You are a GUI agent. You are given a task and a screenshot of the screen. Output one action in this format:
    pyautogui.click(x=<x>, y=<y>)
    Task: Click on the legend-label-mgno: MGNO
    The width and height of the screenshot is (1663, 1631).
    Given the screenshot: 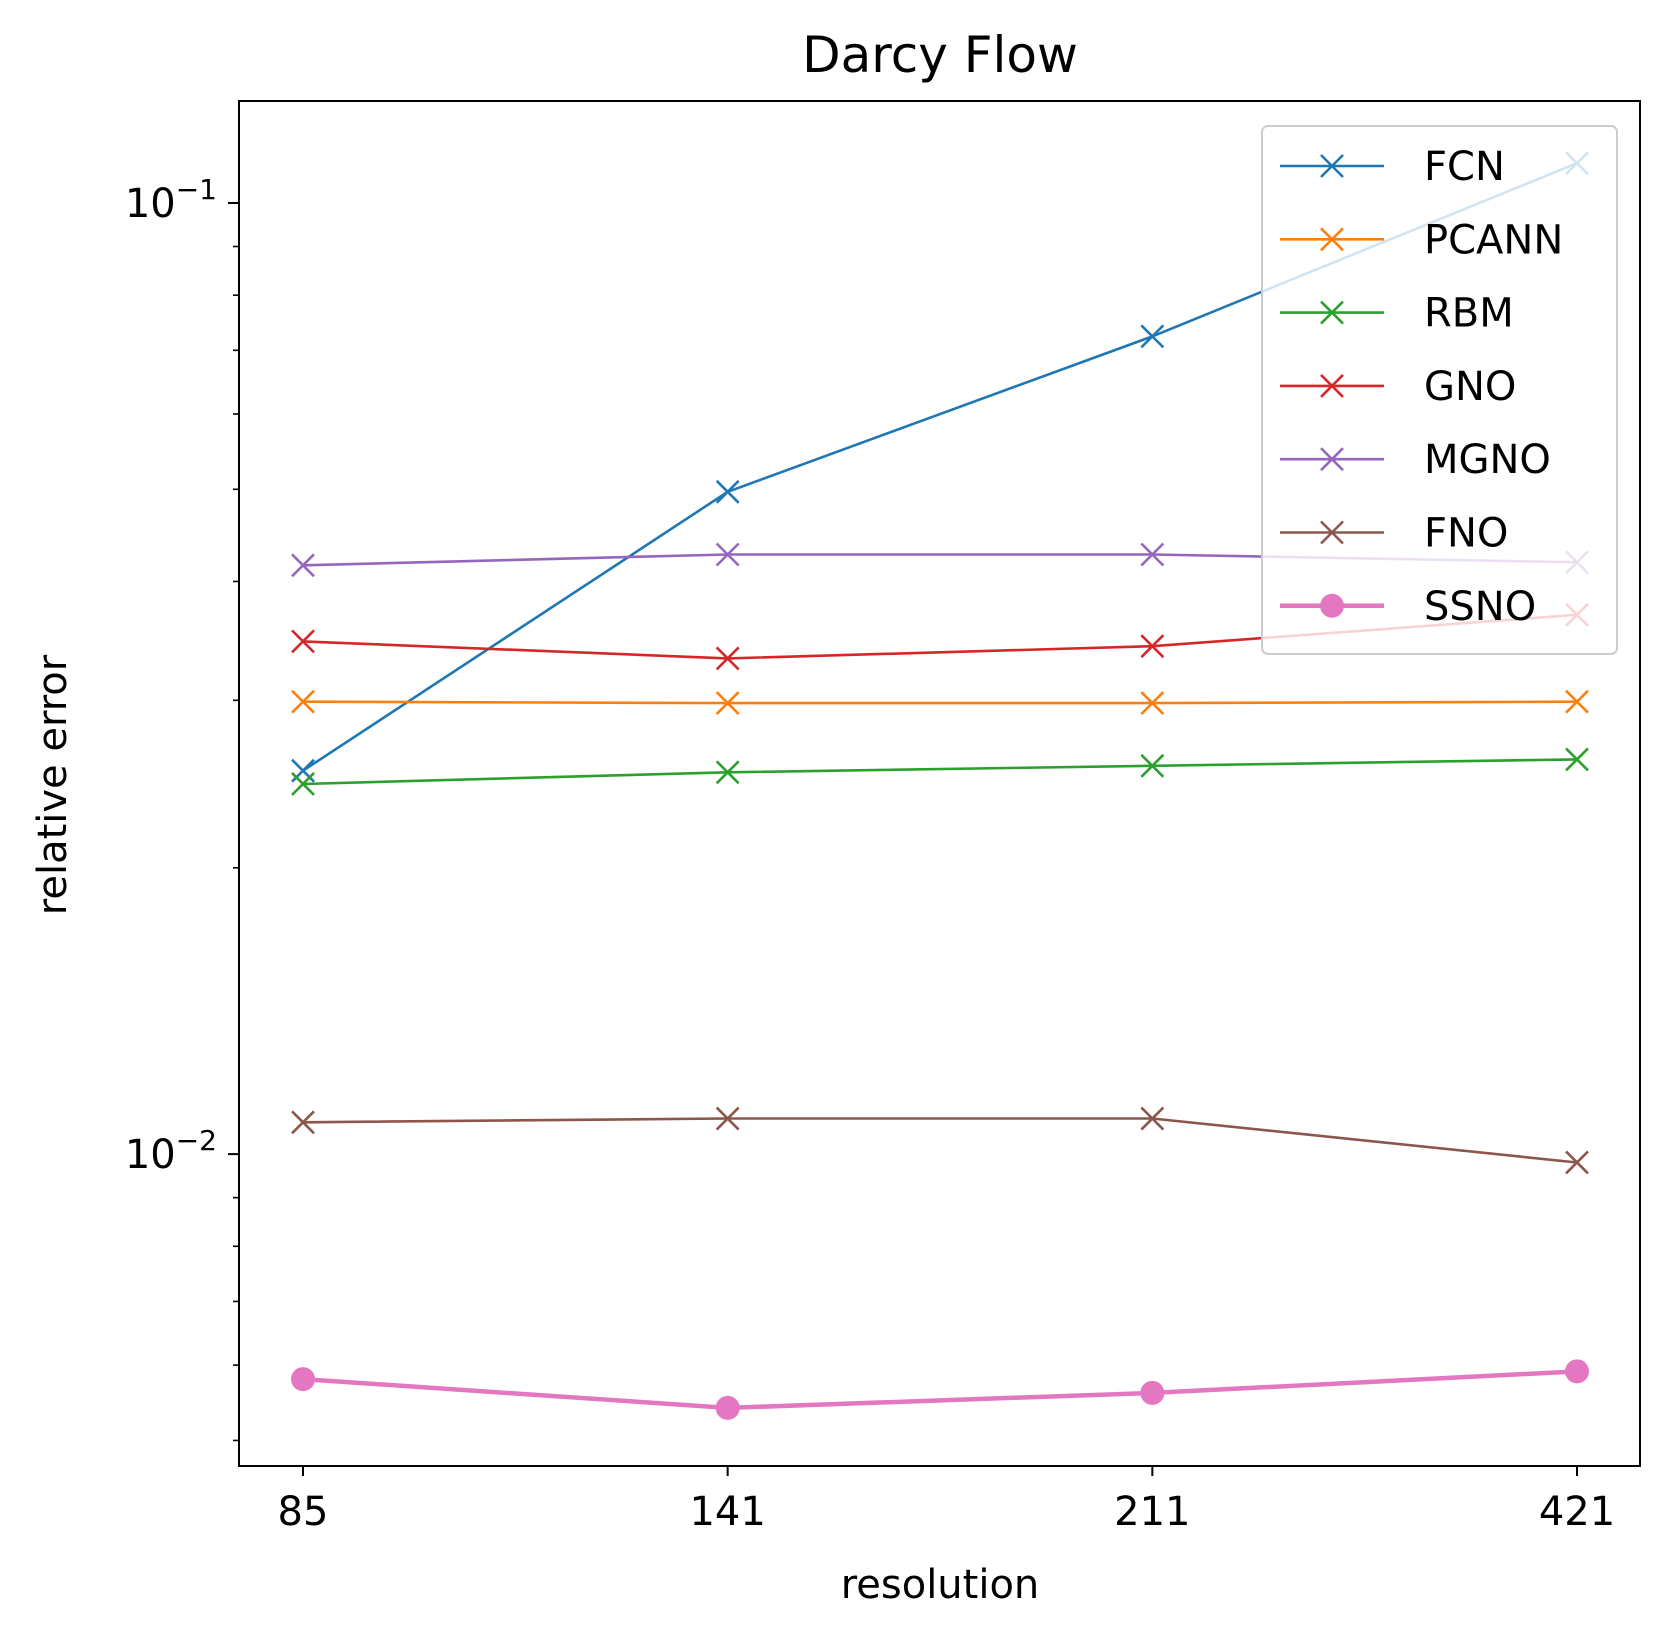 What is the action you would take?
    pyautogui.click(x=1487, y=460)
    